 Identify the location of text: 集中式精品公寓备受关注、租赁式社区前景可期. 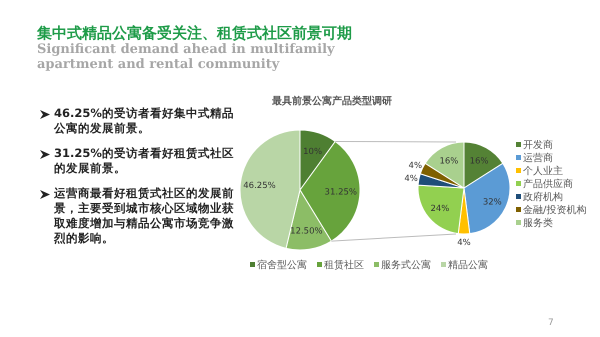
(194, 33).